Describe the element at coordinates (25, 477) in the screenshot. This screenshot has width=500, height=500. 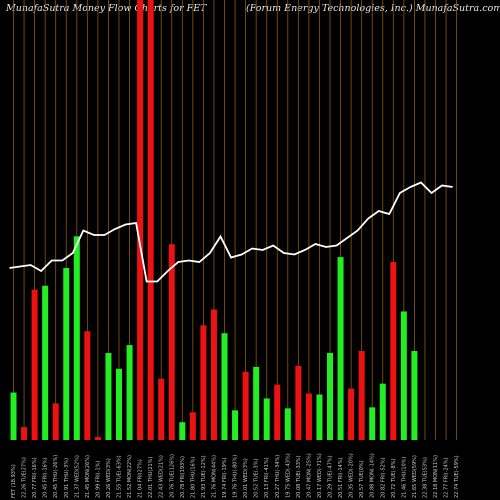
I see `x-tick-label: 22.26 TUE(27%)` at that location.